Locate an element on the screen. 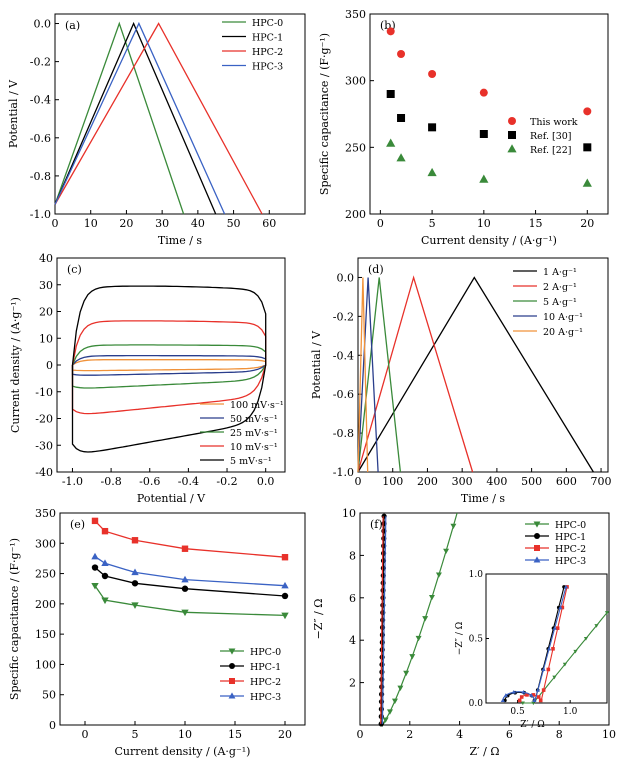 The width and height of the screenshot is (626, 760). legend-label: 10 mV·s⁻¹ is located at coordinates (254, 447).